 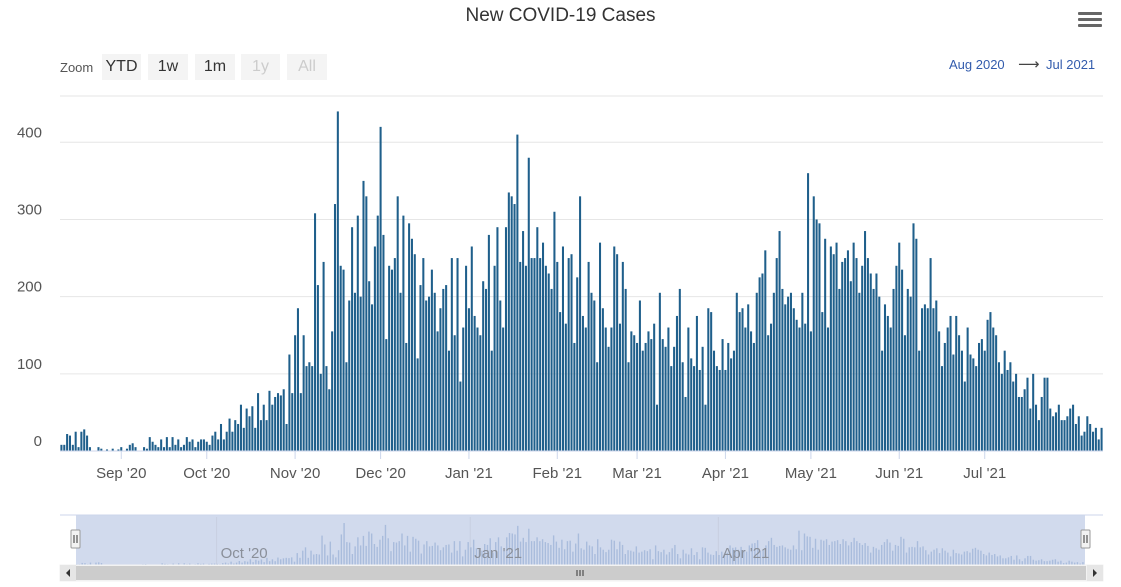 I want to click on zoom-1y-button: 1y, so click(x=260, y=67).